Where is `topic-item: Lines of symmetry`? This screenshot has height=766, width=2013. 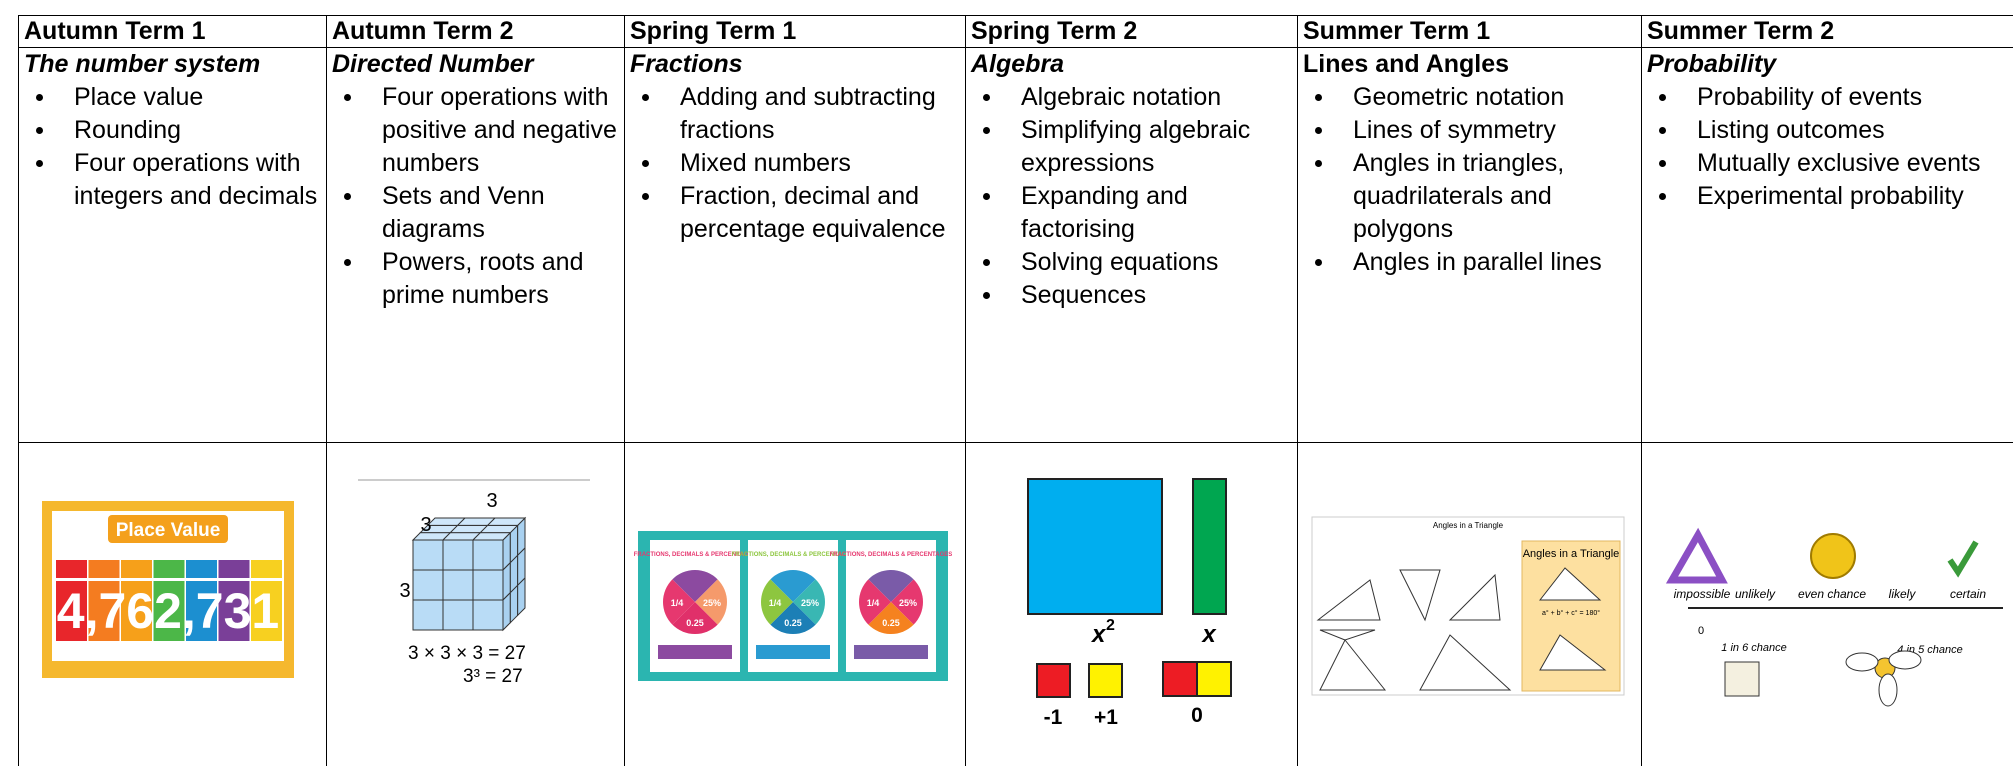
topic-item: Lines of symmetry is located at coordinates (1475, 130).